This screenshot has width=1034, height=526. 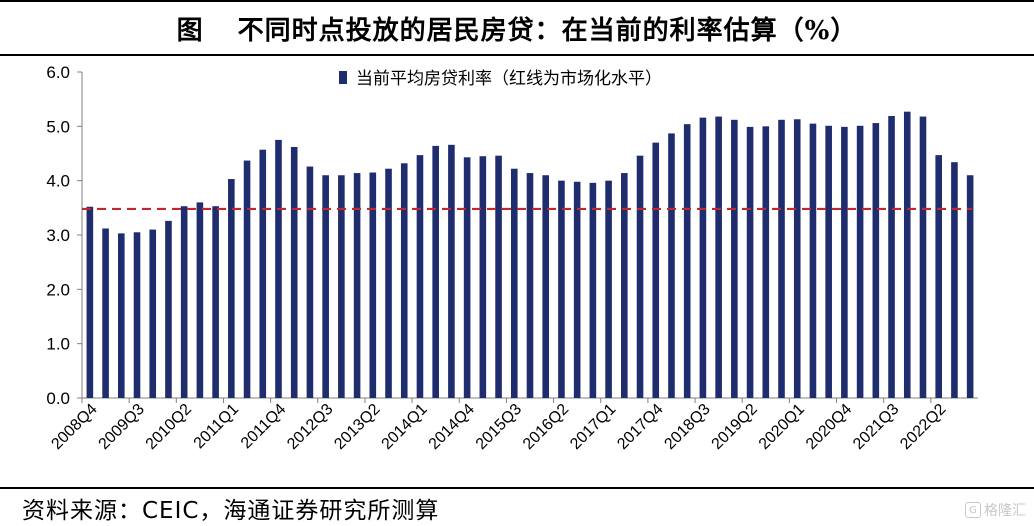 What do you see at coordinates (343, 77) in the screenshot?
I see `legend-swatch` at bounding box center [343, 77].